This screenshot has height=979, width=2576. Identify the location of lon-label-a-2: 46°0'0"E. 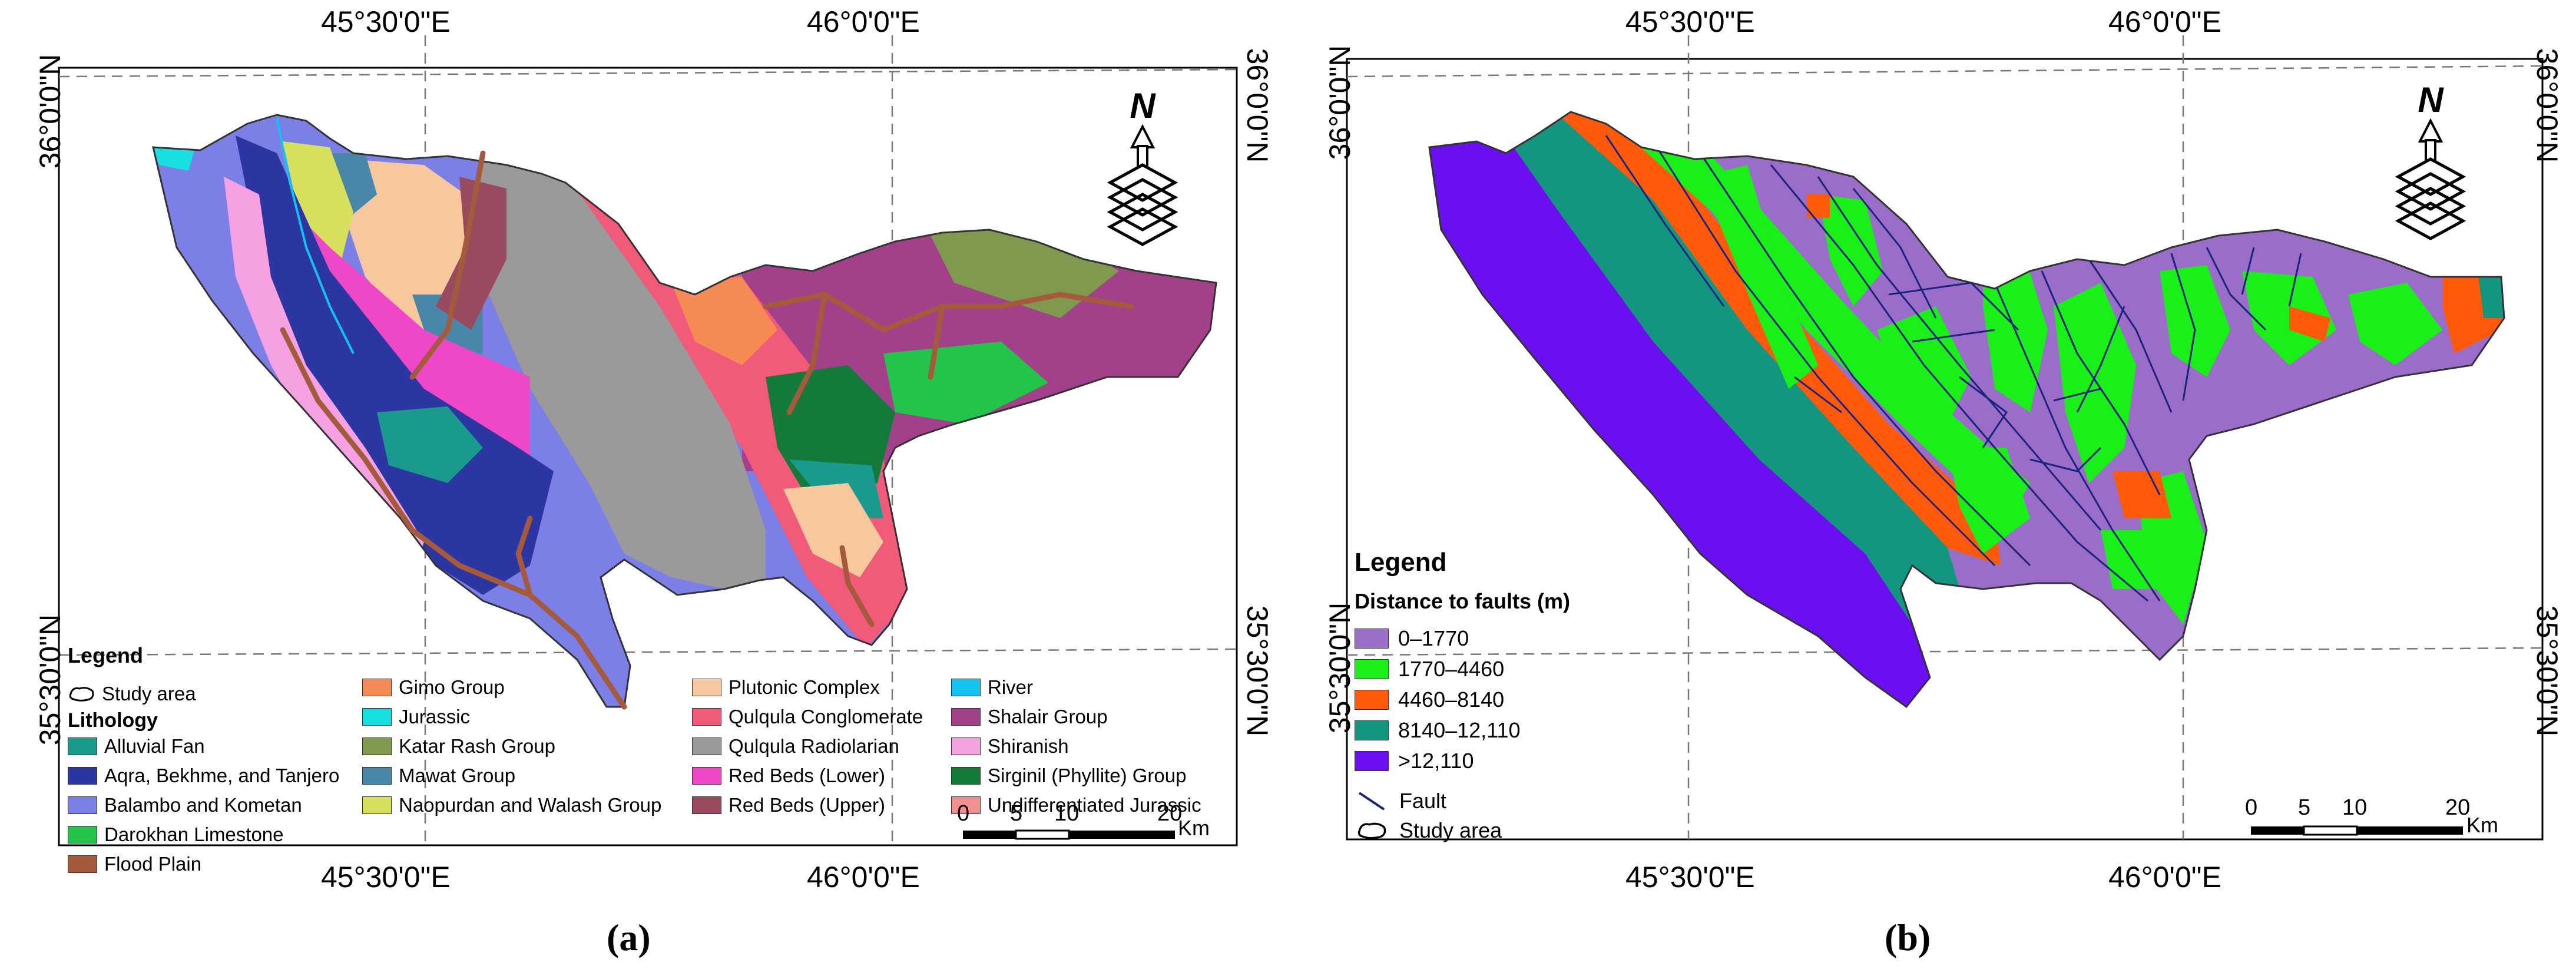
(863, 21).